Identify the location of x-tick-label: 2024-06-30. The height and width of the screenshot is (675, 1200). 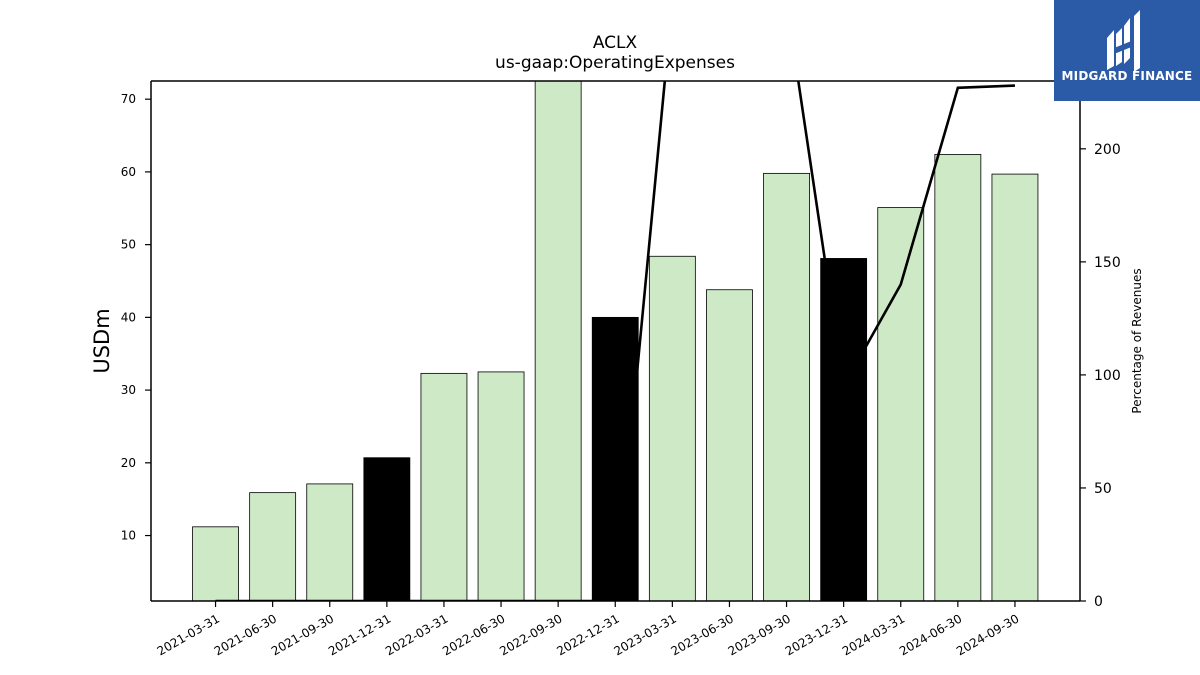
(930, 634).